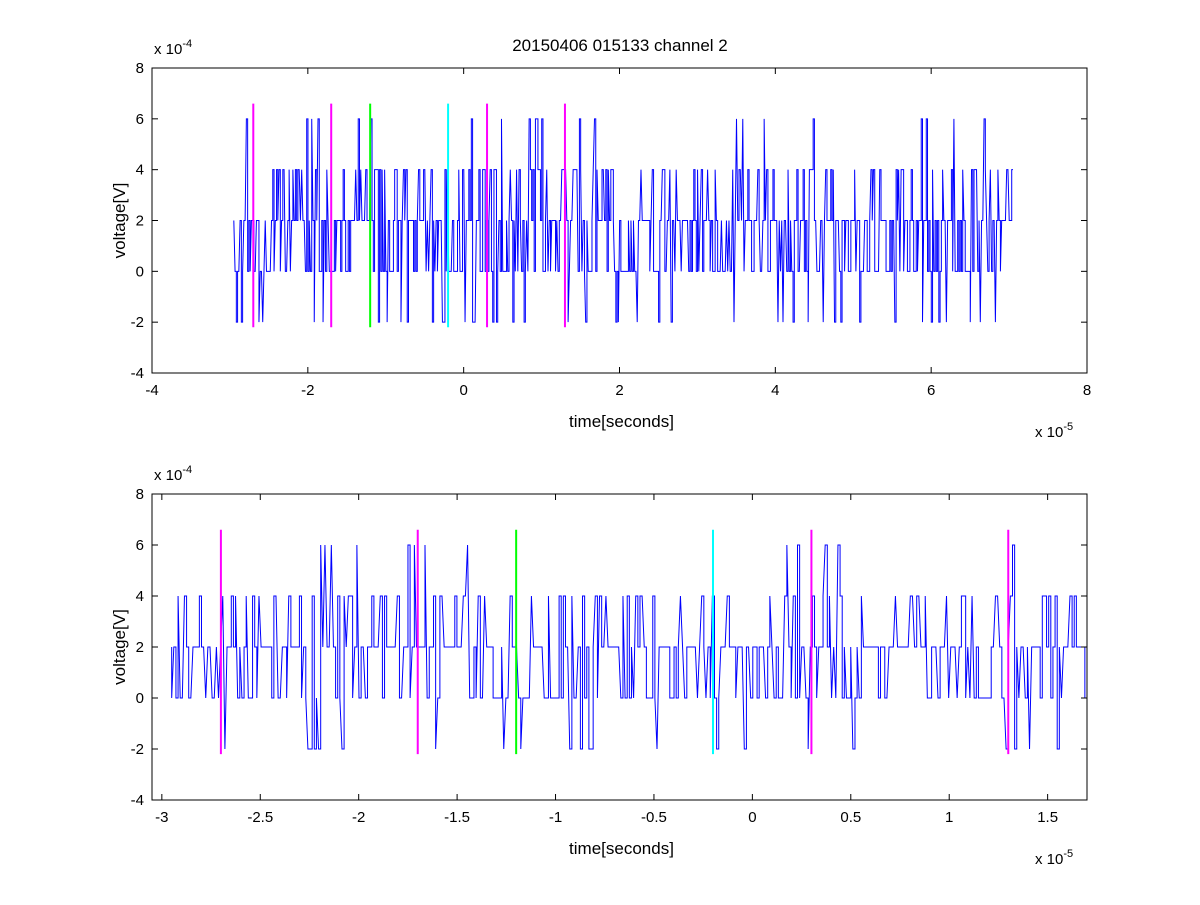 The image size is (1200, 905). What do you see at coordinates (555, 817) in the screenshot?
I see `x-tick-label: -1` at bounding box center [555, 817].